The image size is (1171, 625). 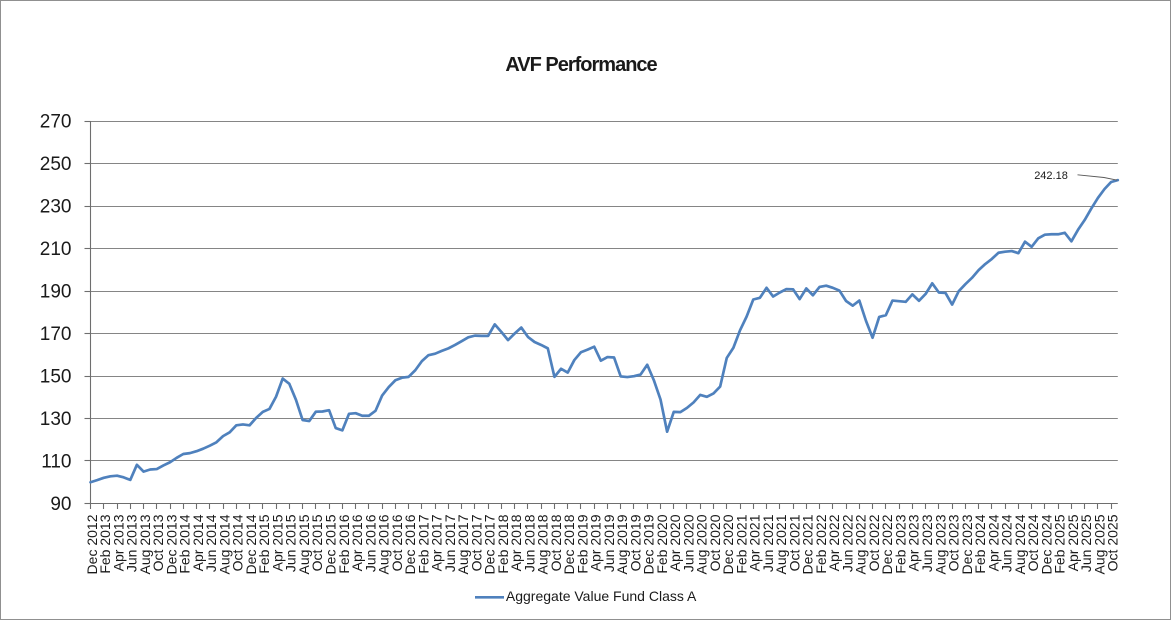 I want to click on svg-text: Jun 2014, so click(x=211, y=543).